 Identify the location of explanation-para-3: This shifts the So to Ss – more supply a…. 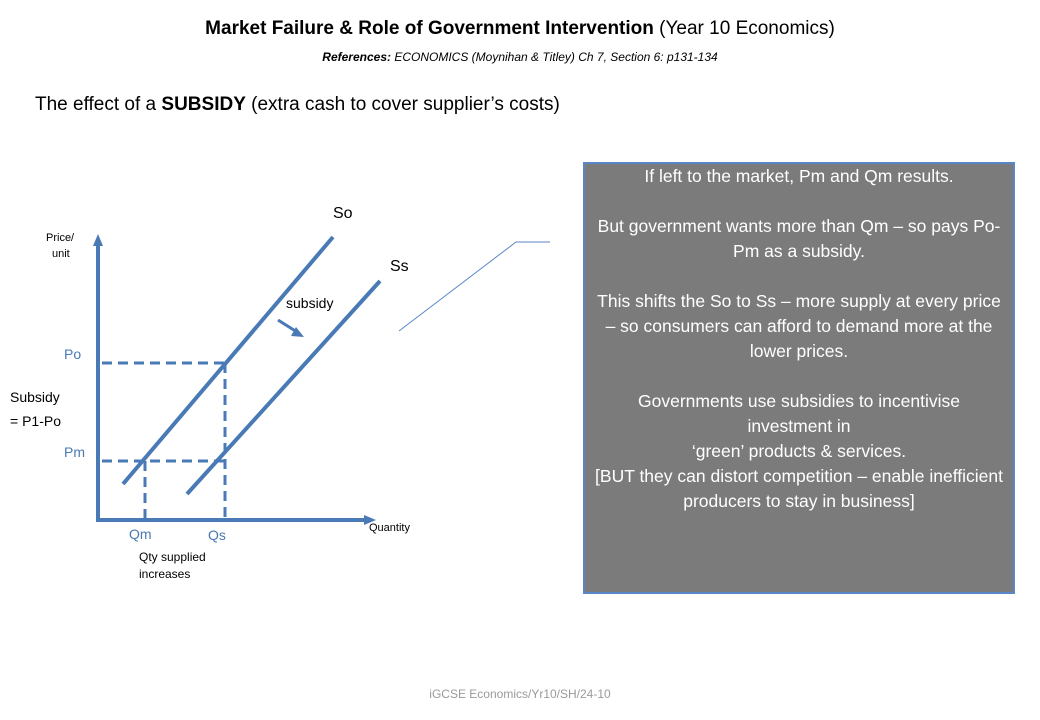
(799, 326).